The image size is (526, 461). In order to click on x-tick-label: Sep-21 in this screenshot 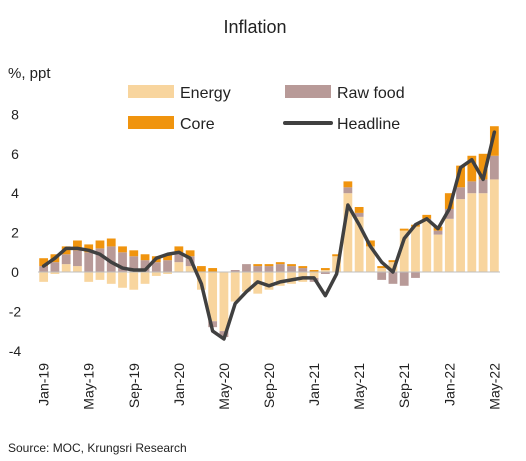, I will do `click(404, 385)`.